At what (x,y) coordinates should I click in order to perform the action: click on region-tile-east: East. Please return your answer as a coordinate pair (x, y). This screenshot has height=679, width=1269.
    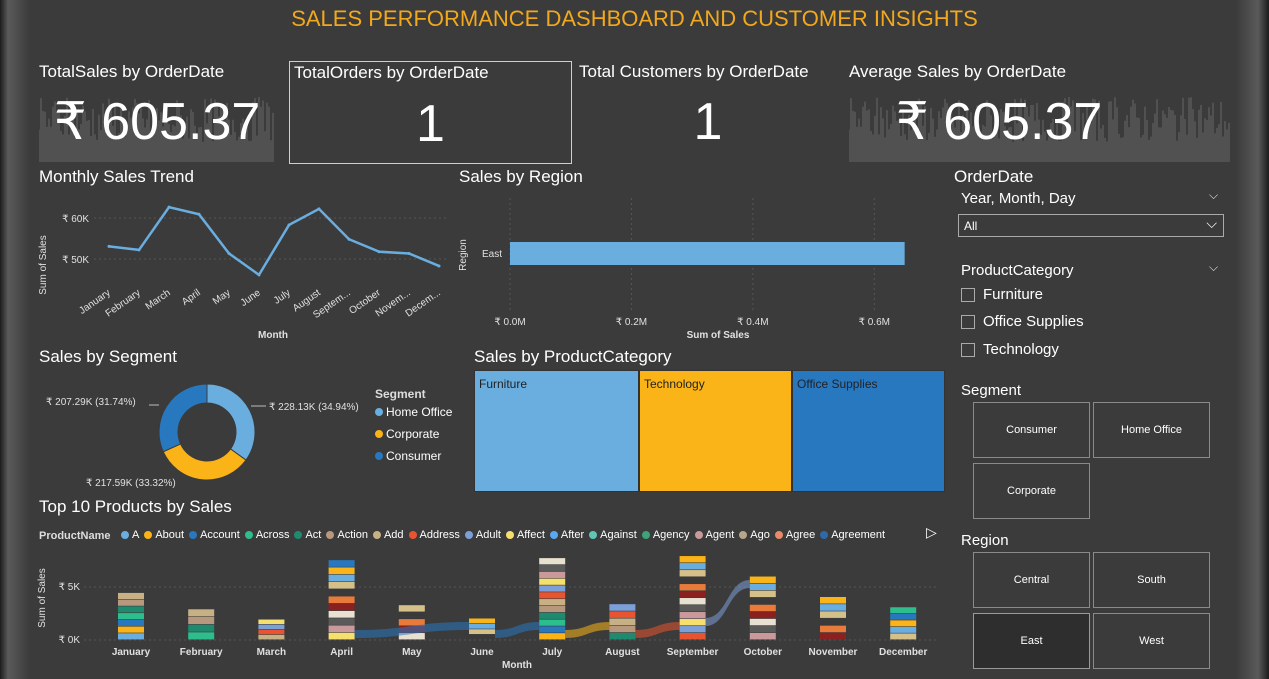
    Looking at the image, I should click on (1031, 641).